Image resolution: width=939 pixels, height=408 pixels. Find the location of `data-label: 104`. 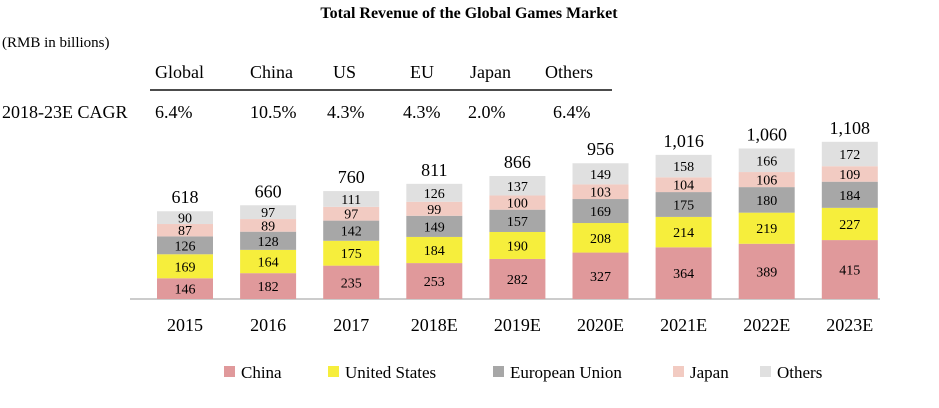

data-label: 104 is located at coordinates (683, 186).